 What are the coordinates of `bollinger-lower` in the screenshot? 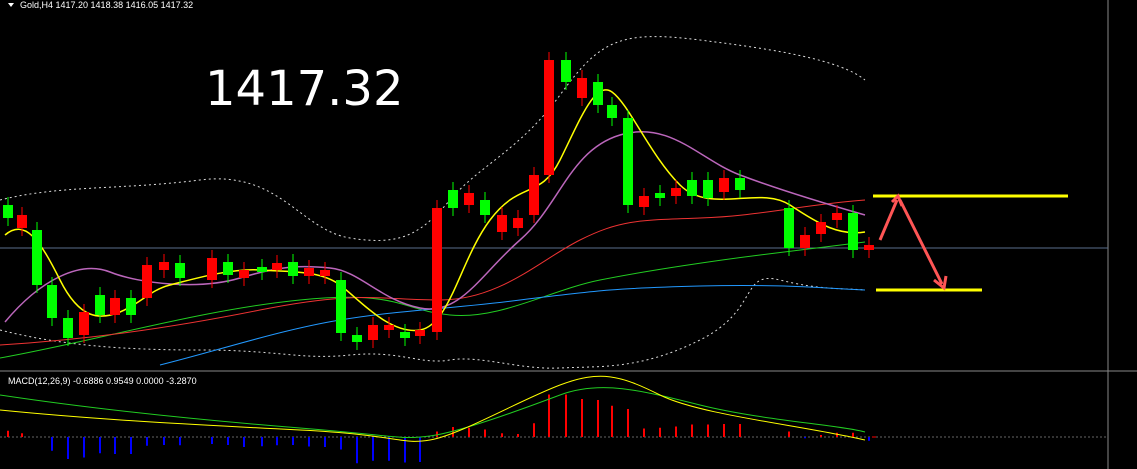 It's located at (433, 323).